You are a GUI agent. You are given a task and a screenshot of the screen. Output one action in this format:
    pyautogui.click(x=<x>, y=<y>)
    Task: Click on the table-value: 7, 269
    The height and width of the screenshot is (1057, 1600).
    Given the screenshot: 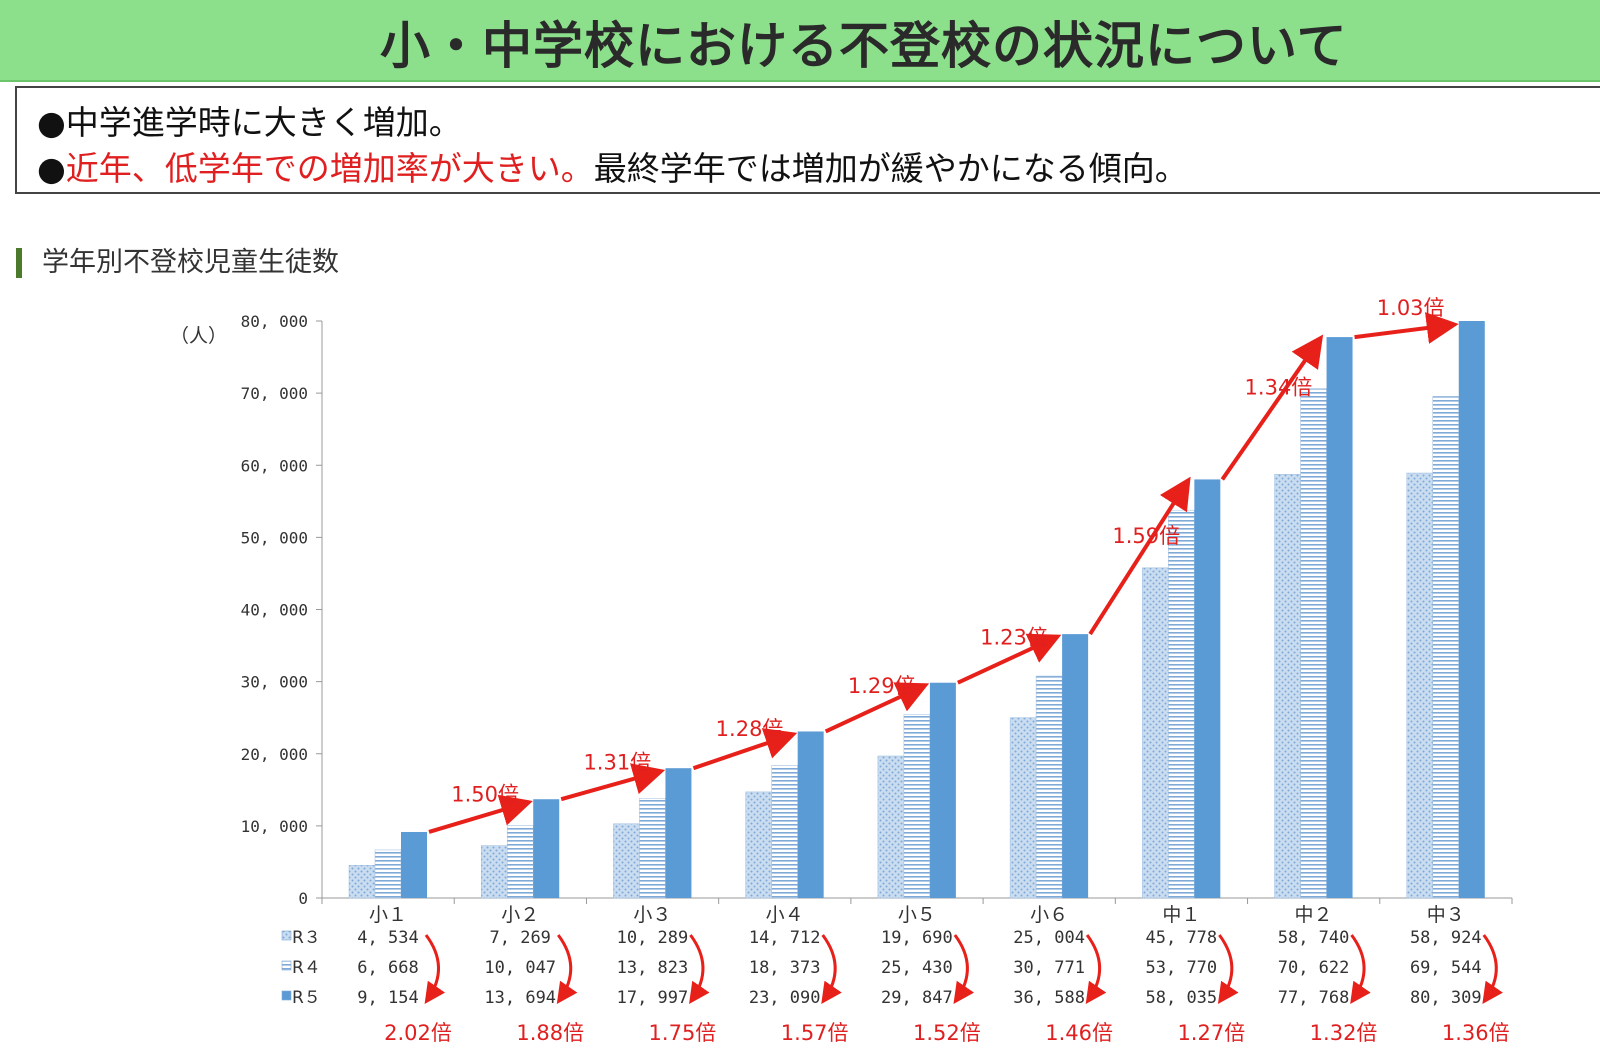 What is the action you would take?
    pyautogui.click(x=520, y=938)
    